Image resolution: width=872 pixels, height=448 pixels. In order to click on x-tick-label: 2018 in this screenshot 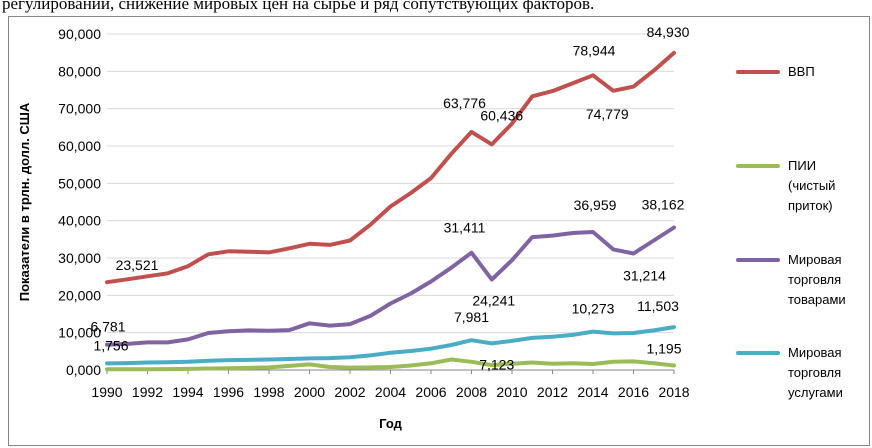, I will do `click(673, 392)`.